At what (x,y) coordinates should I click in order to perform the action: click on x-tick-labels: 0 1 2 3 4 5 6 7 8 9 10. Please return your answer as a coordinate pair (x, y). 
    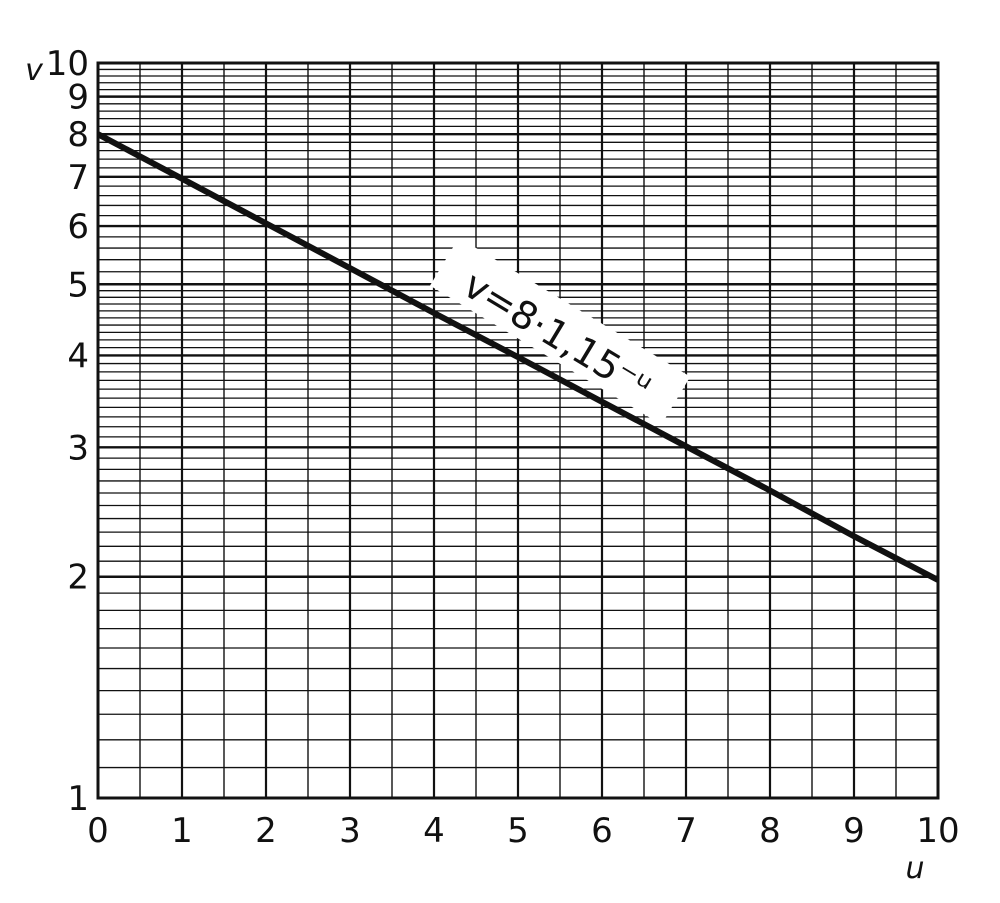
    Looking at the image, I should click on (523, 831).